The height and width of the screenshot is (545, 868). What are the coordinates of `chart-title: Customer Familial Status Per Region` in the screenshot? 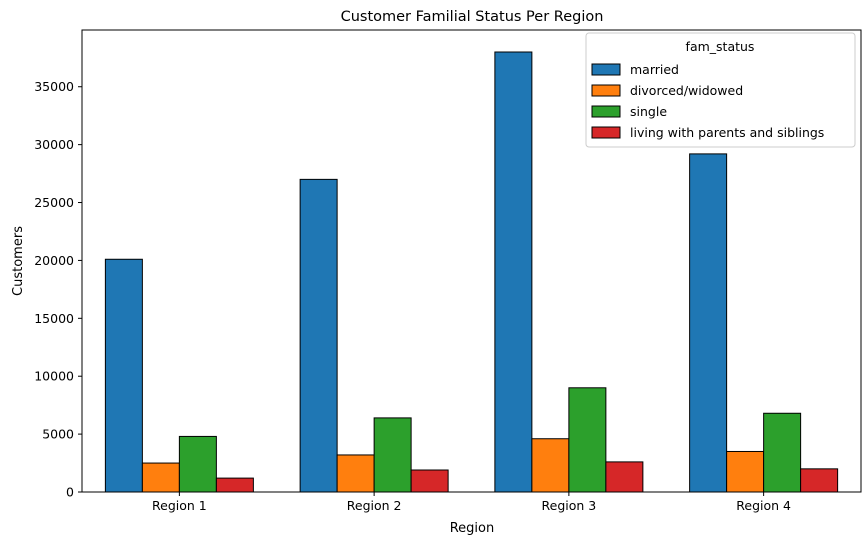 It's located at (472, 17).